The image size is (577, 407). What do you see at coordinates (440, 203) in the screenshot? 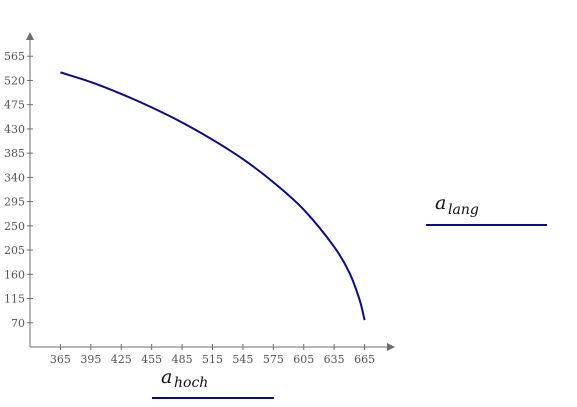
I see `y-axis-label-base: a` at bounding box center [440, 203].